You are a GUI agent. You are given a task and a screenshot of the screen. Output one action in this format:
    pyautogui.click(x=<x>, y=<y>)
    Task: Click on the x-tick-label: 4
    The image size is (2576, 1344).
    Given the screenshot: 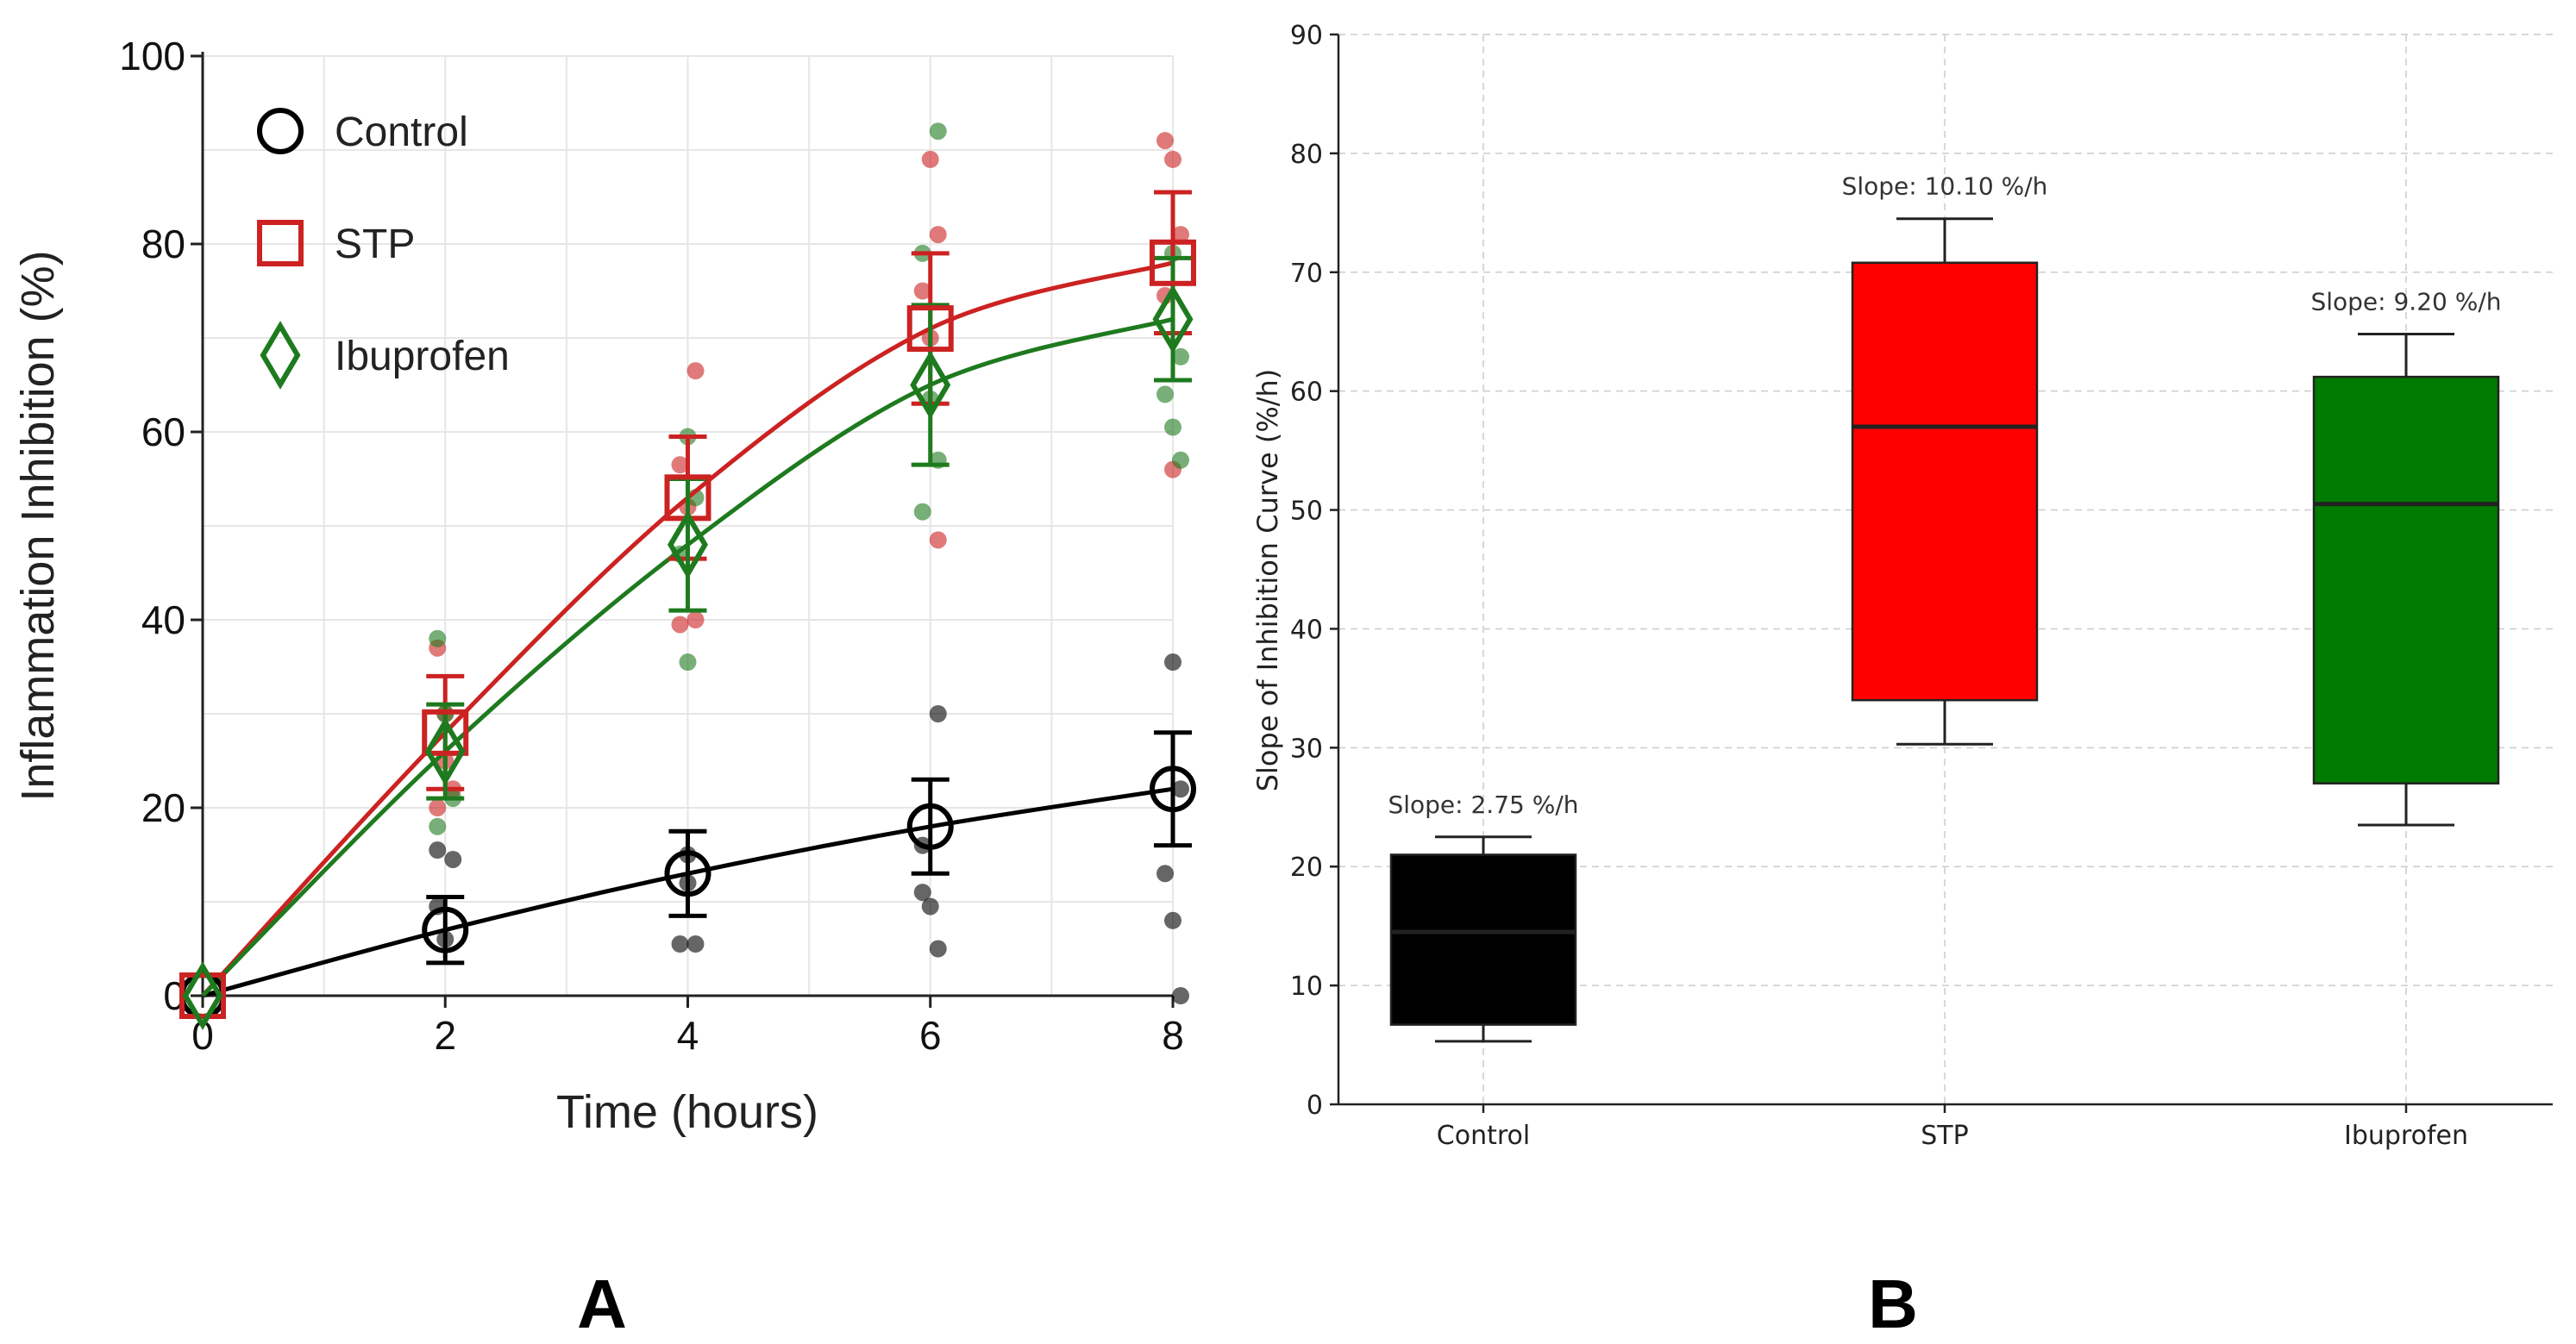 What is the action you would take?
    pyautogui.click(x=688, y=1035)
    